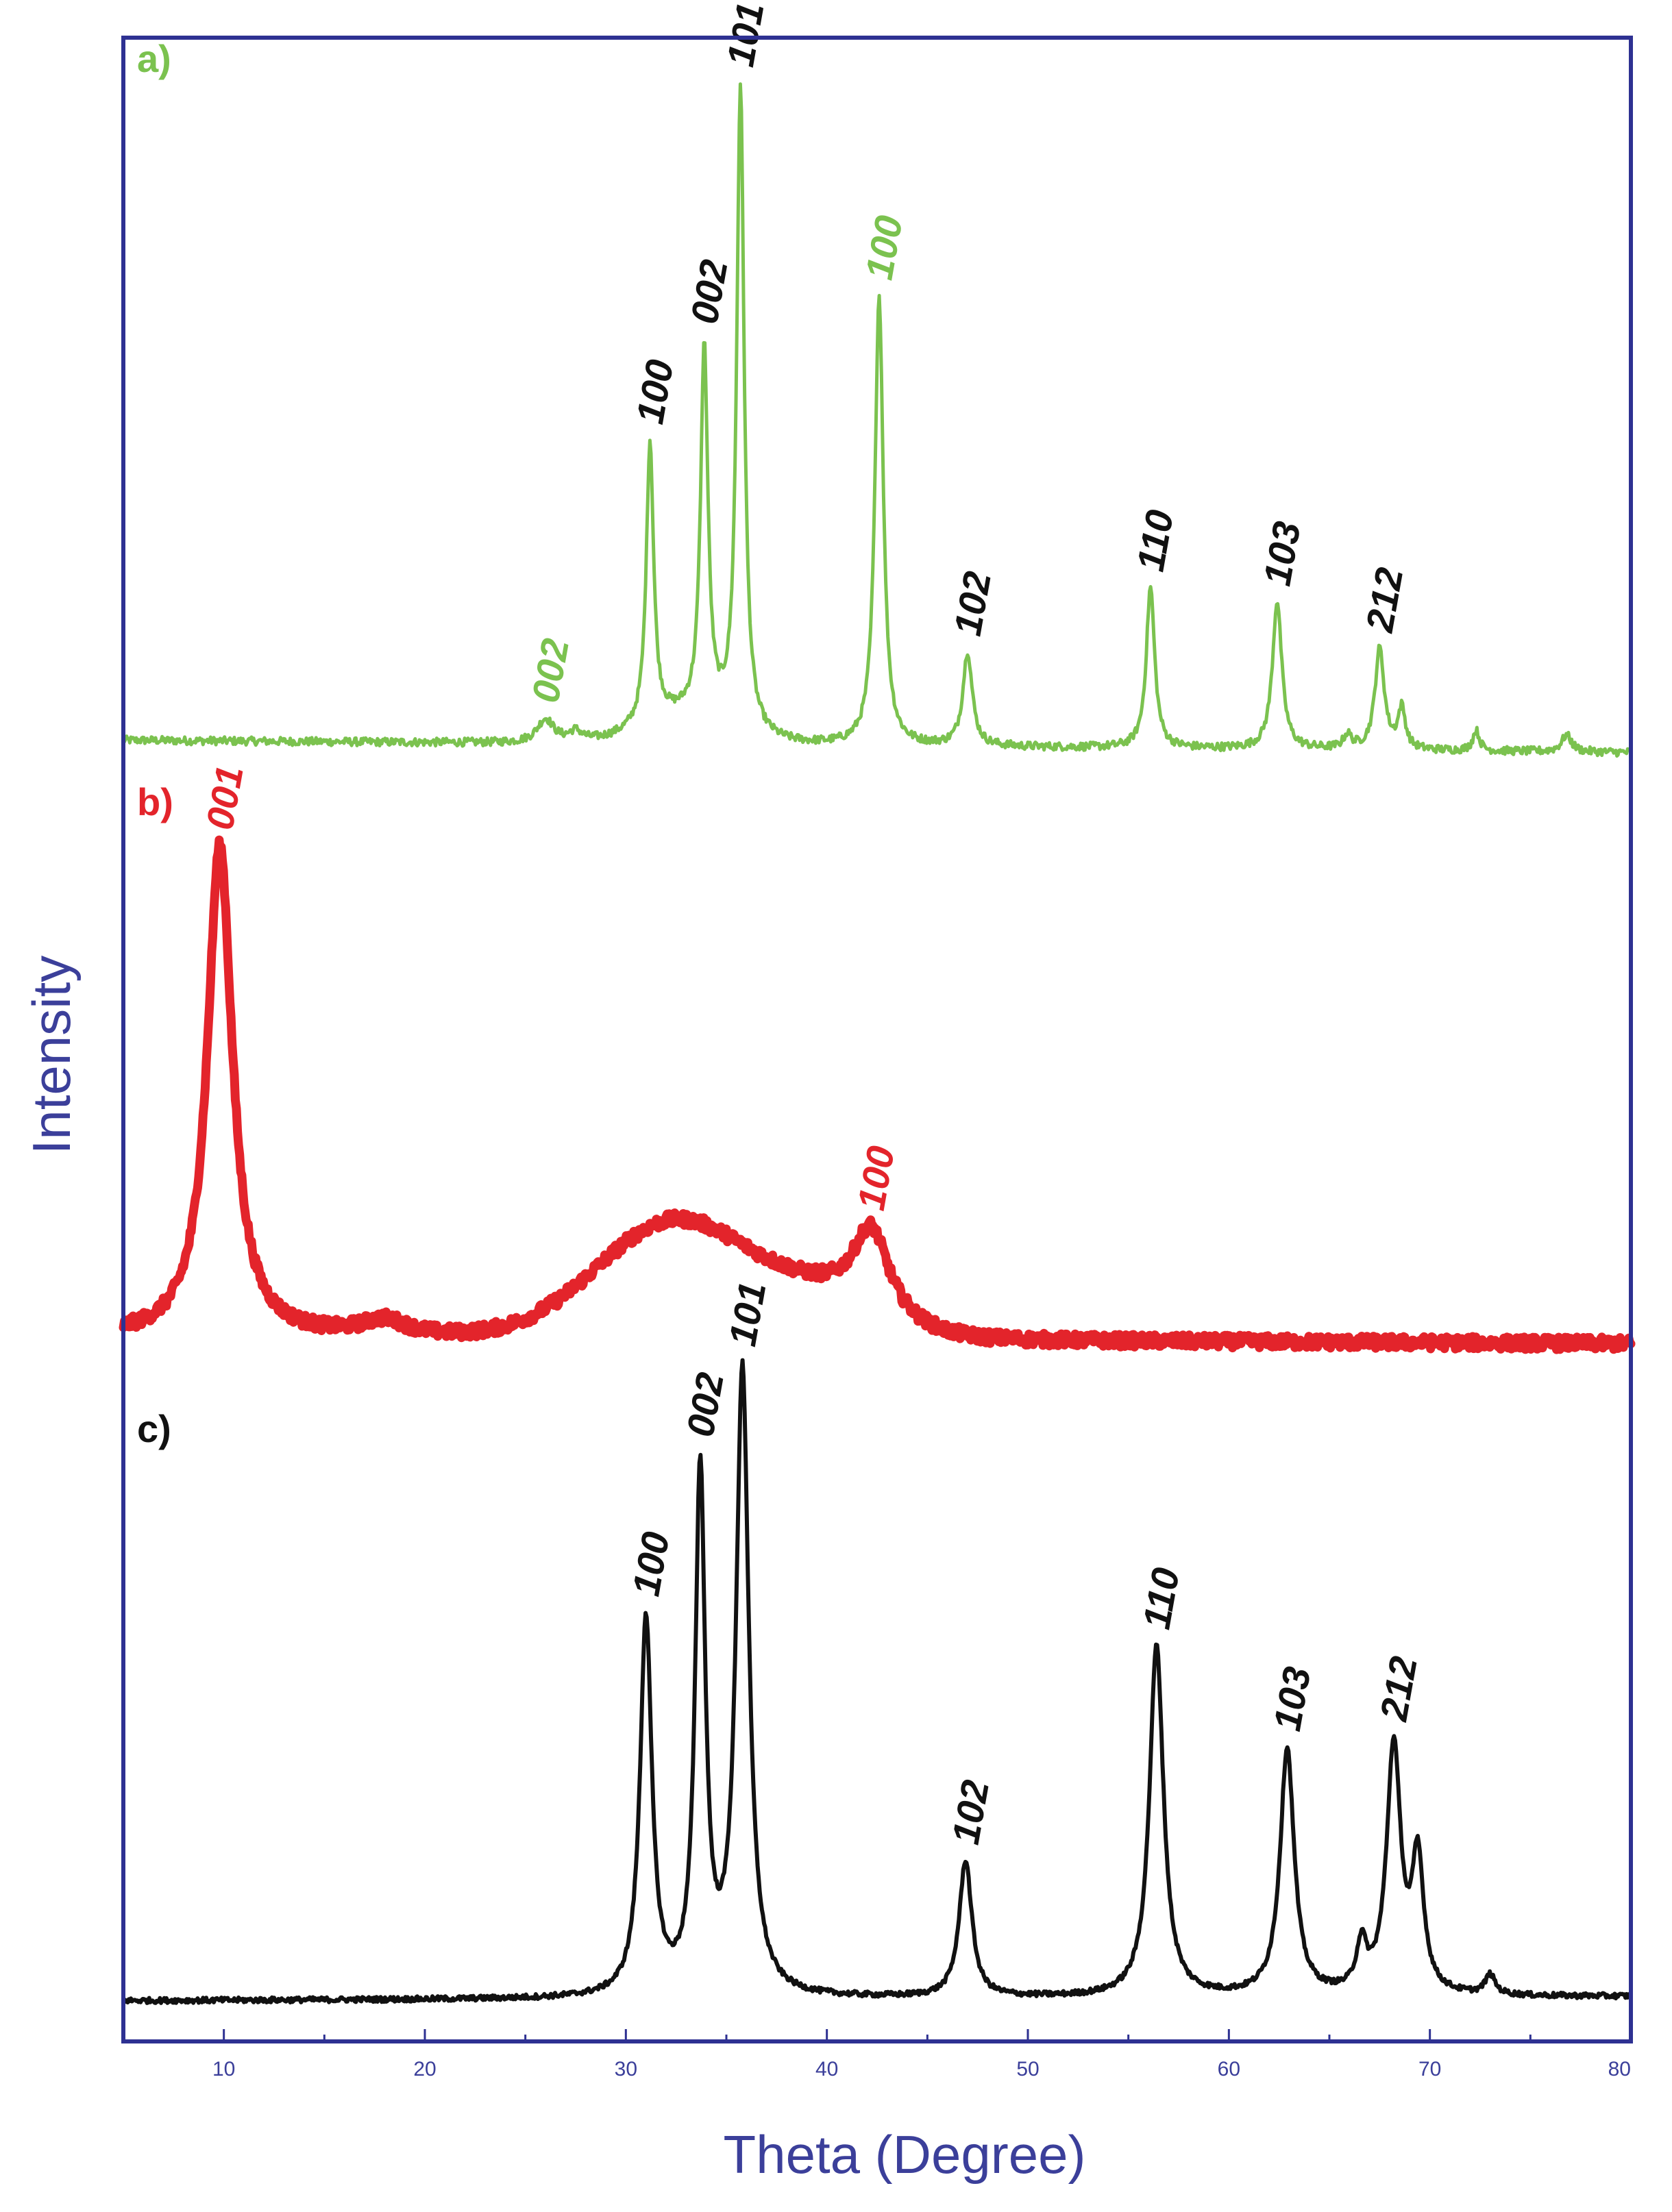 The image size is (1672, 2212). I want to click on peak-label-3-100: 100, so click(650, 1563).